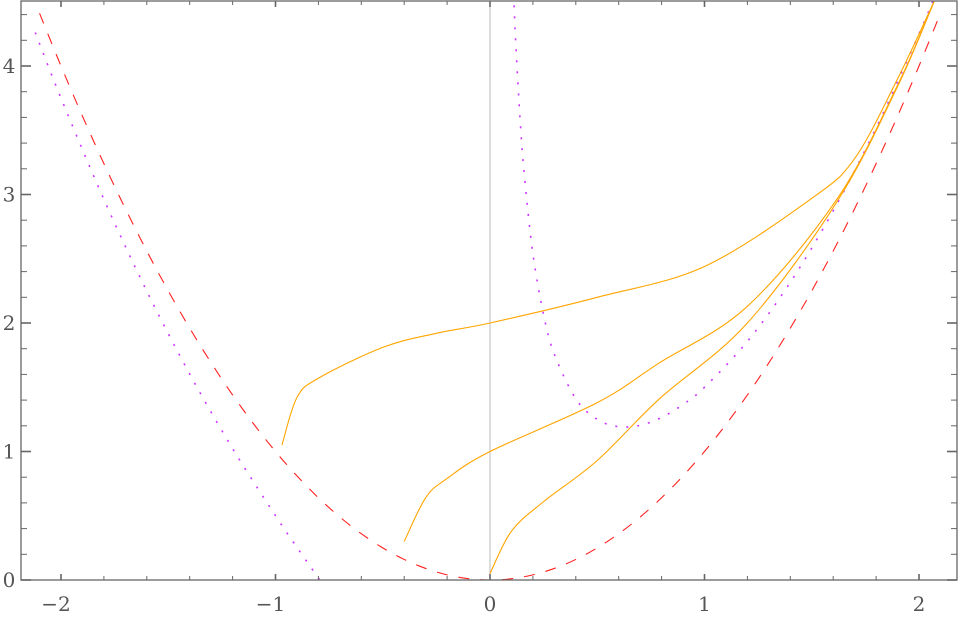 The width and height of the screenshot is (960, 621). I want to click on x-tick-label: 2, so click(919, 604).